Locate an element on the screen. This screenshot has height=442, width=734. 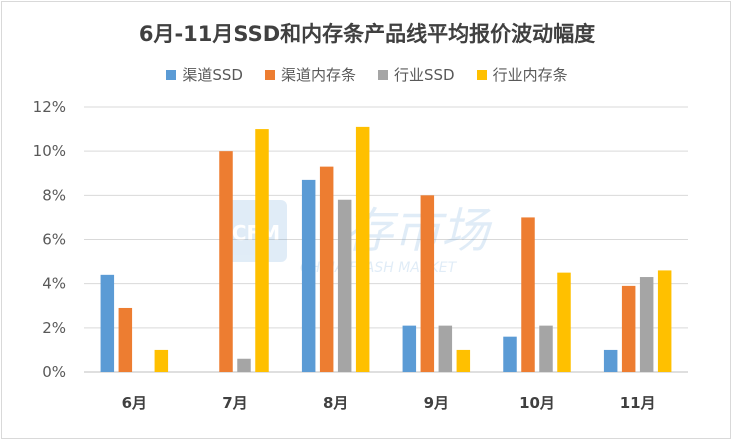
legend-item-channel-ssd: 渠道SSD is located at coordinates (204, 74).